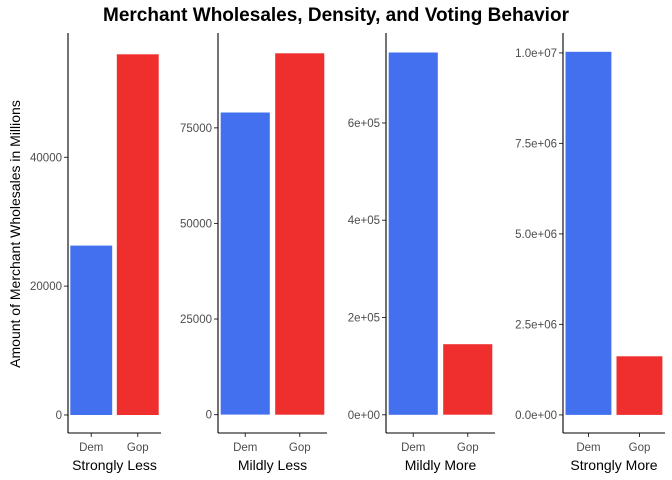 This screenshot has width=672, height=480. I want to click on y-tick-label: 0e+00, so click(364, 416).